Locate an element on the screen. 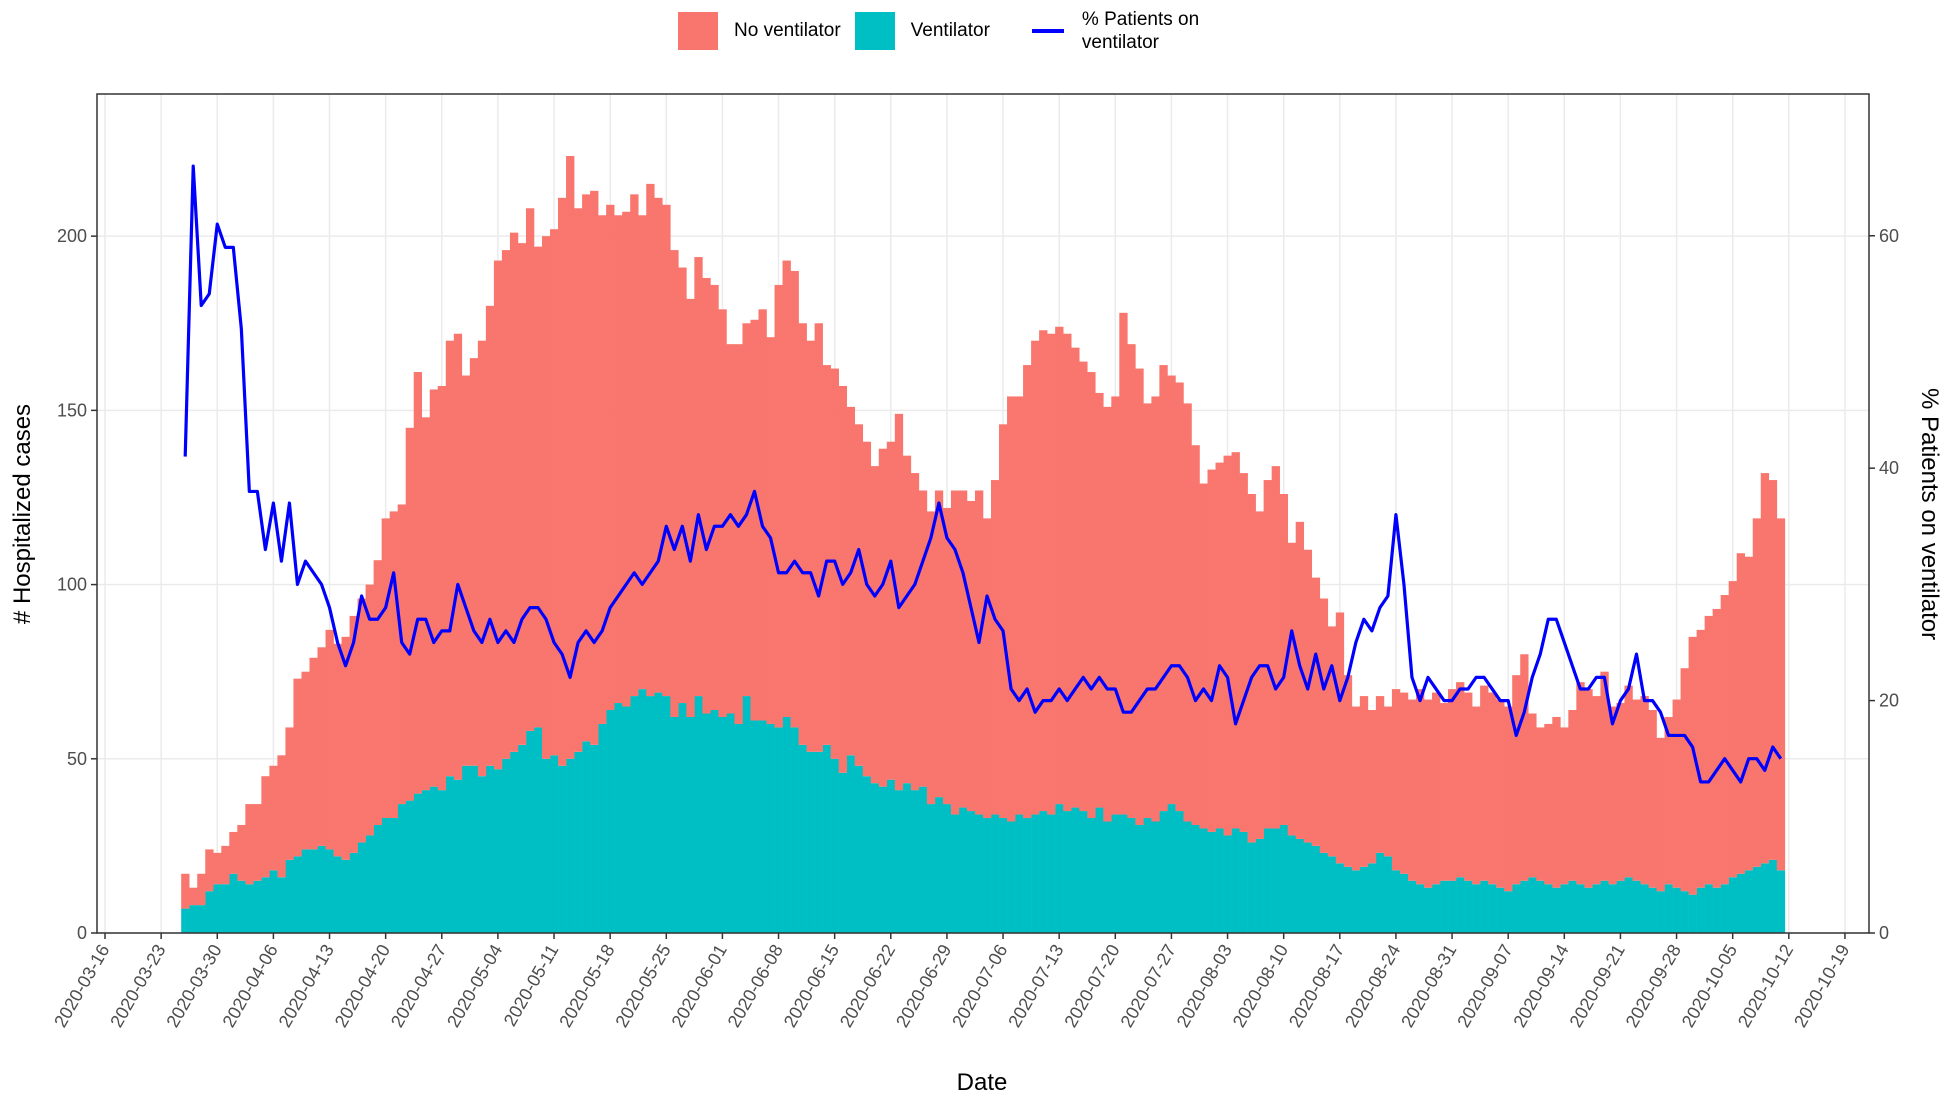  x-tick-label: 2020-05-25 is located at coordinates (642, 986).